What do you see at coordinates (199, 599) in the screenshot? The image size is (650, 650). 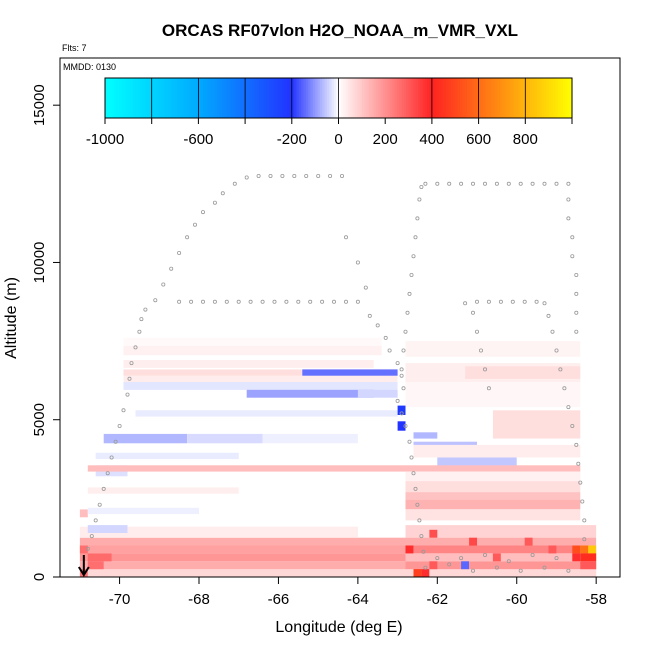 I see `x-tick-label: -68` at bounding box center [199, 599].